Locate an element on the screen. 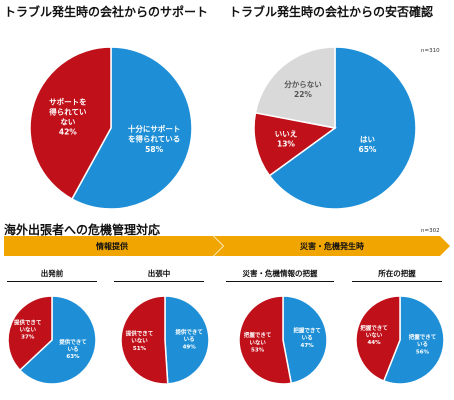 The image size is (454, 400). pie-safety-label-1: いいえ 13% is located at coordinates (286, 139).